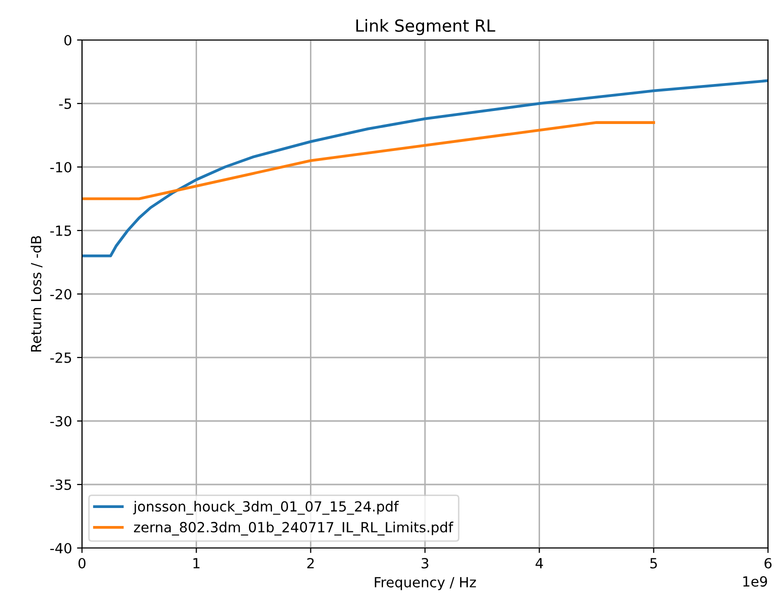 The height and width of the screenshot is (598, 778). What do you see at coordinates (310, 563) in the screenshot?
I see `x-tick-label: 2` at bounding box center [310, 563].